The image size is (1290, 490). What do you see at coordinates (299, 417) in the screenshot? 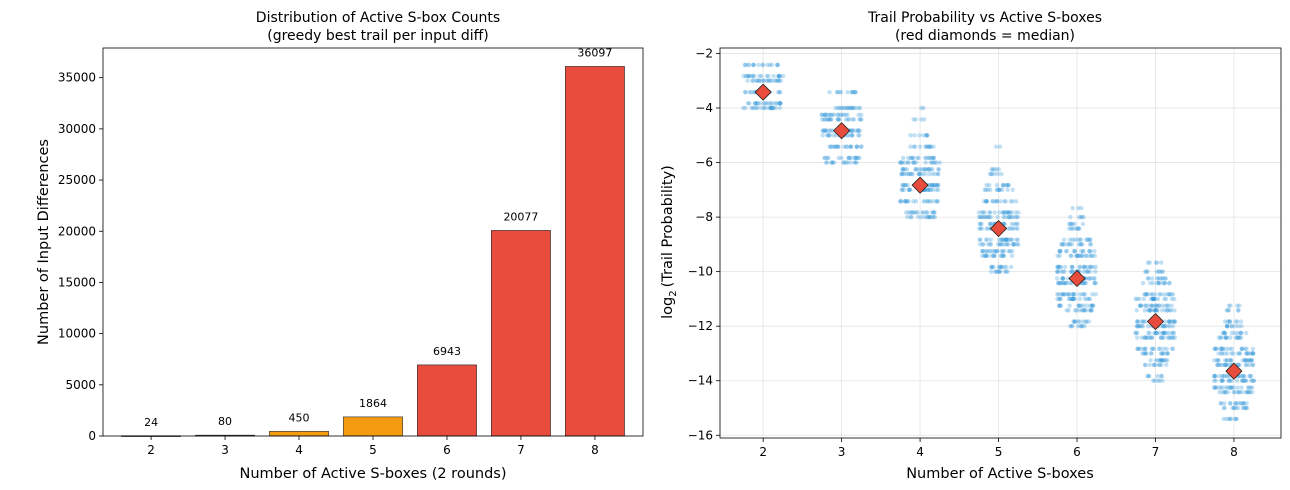
I see `bar-value-label-4: 450` at bounding box center [299, 417].